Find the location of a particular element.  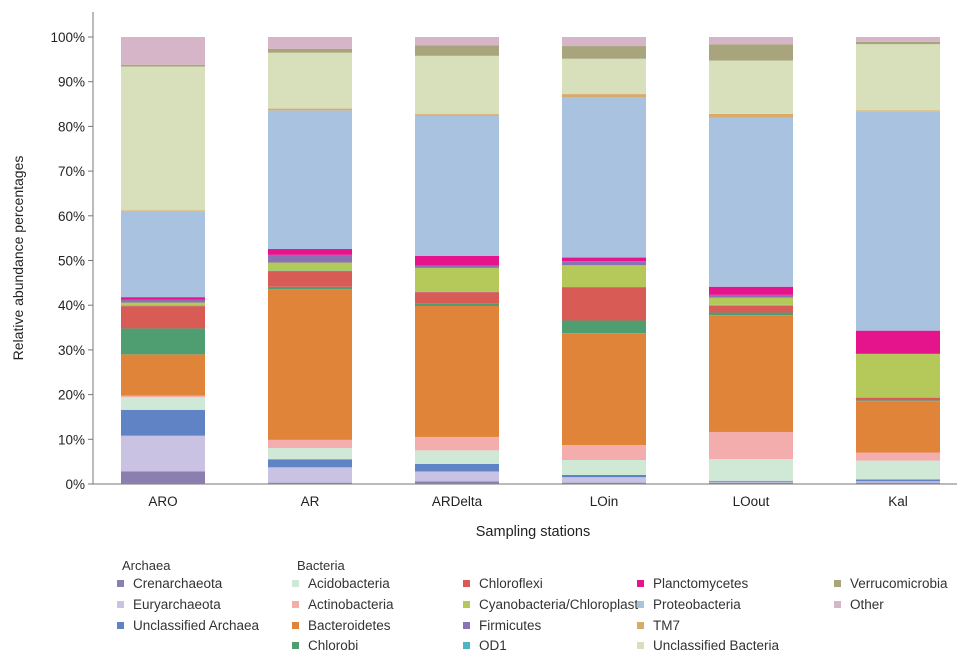

legend-item-cyanobacteria-chloroplast: Cyanobacteria/Chloroplast is located at coordinates (550, 605).